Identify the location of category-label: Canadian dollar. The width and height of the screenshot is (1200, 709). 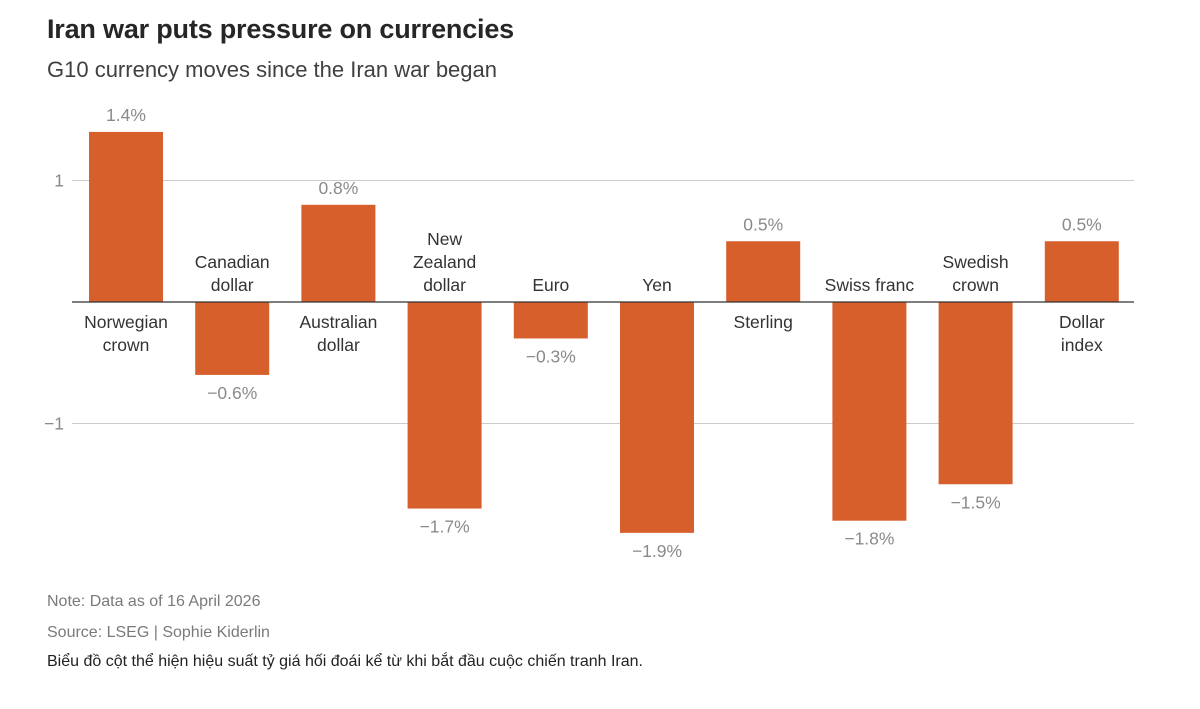
(232, 273).